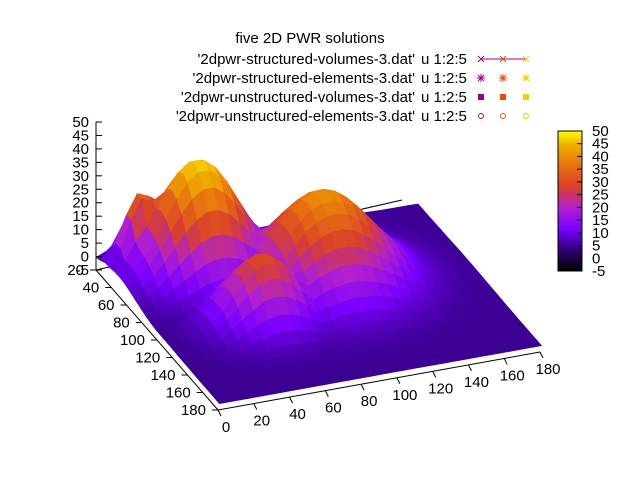 Image resolution: width=640 pixels, height=480 pixels. Describe the element at coordinates (162, 375) in the screenshot. I see `y-tick-label: 140` at that location.